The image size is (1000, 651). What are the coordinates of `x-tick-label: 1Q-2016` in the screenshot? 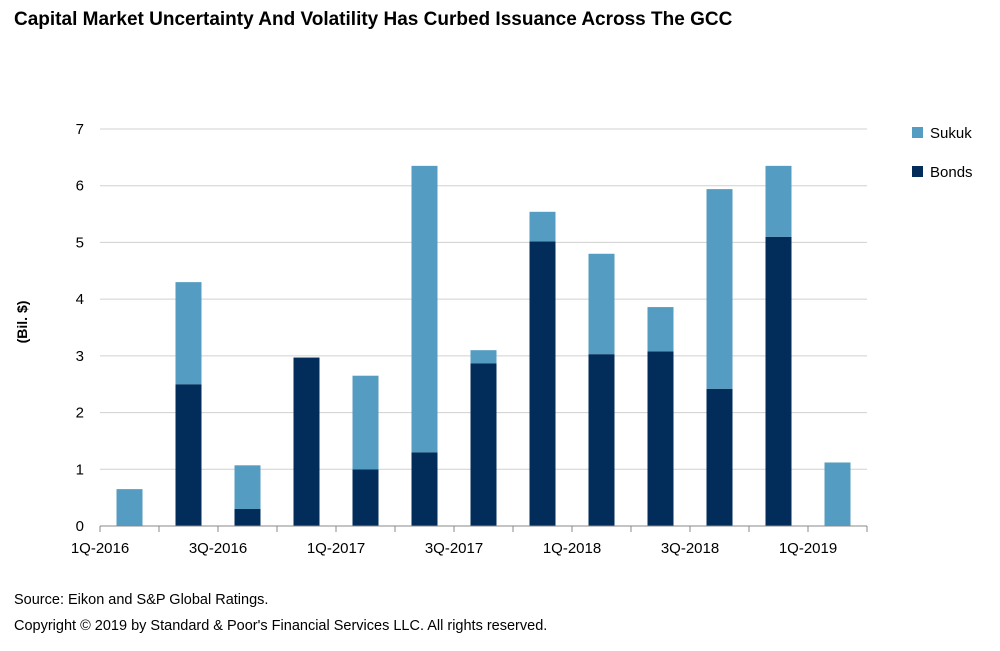 It's located at (100, 548).